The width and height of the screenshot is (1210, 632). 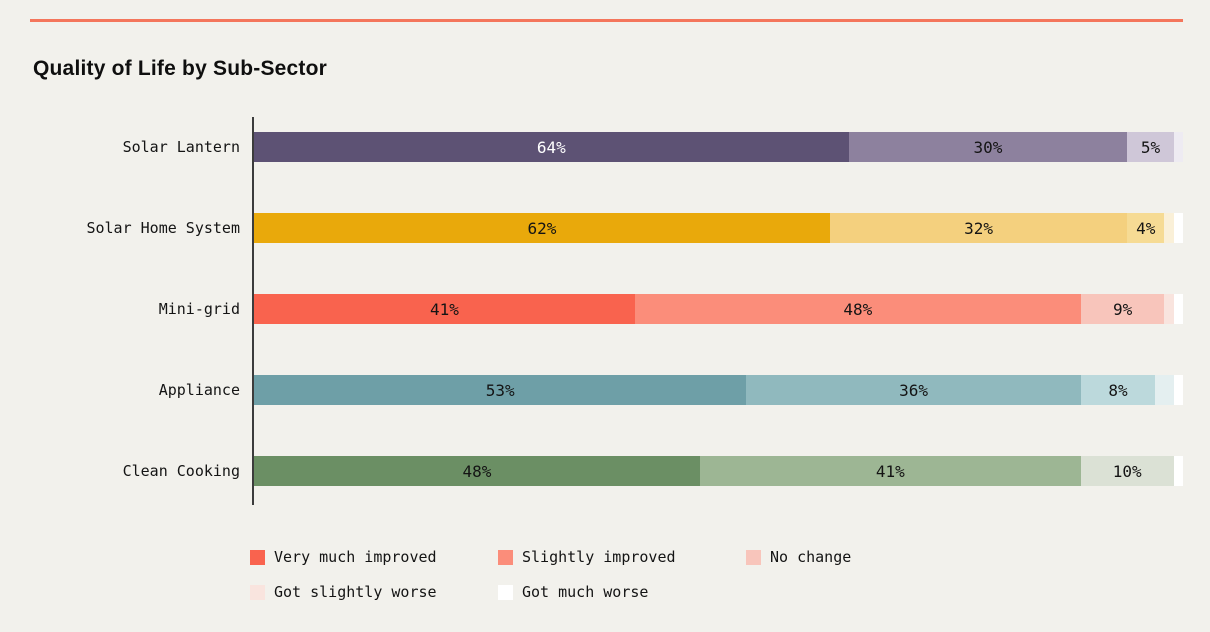 I want to click on legend-item: Slightly improved, so click(x=622, y=557).